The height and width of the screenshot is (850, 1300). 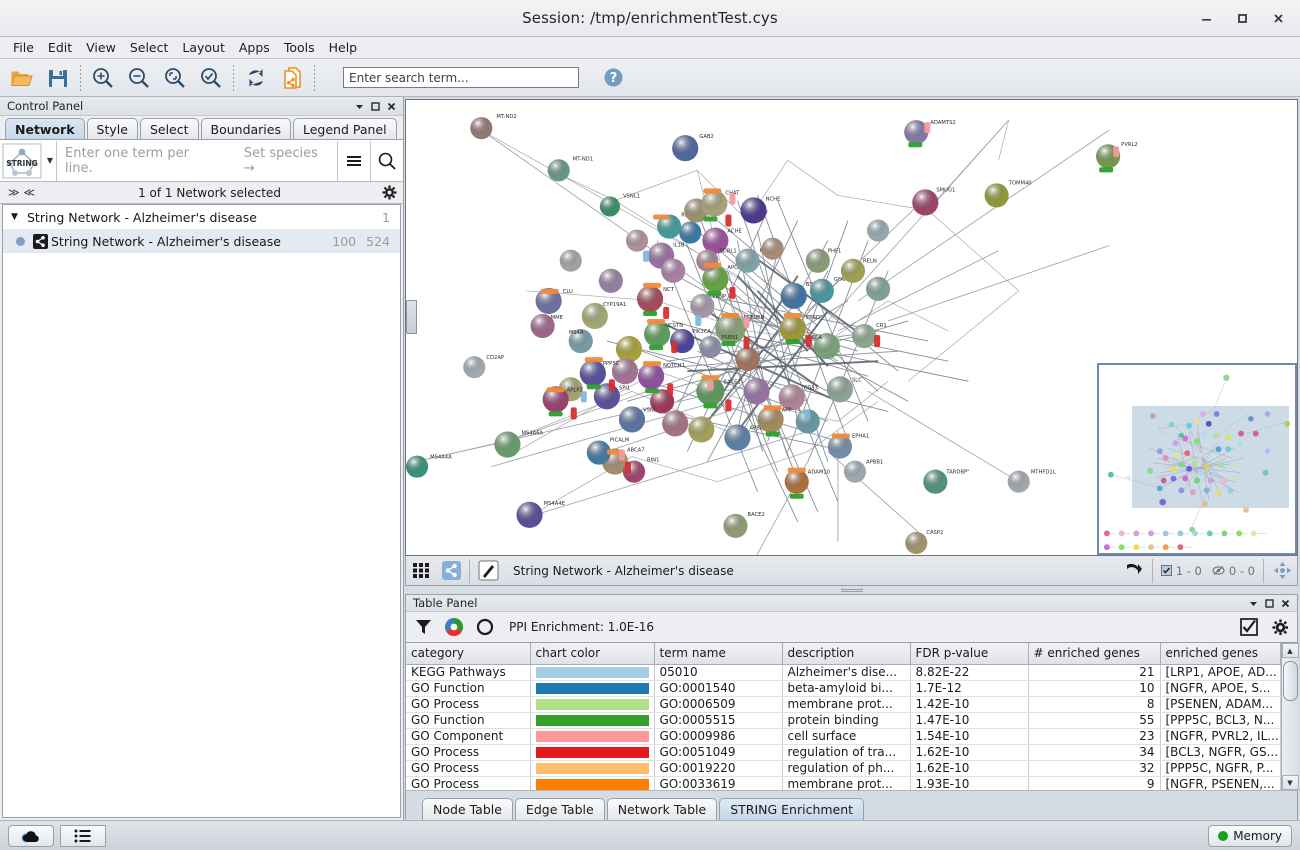 I want to click on scroll-down-icon: ▼, so click(x=1290, y=782).